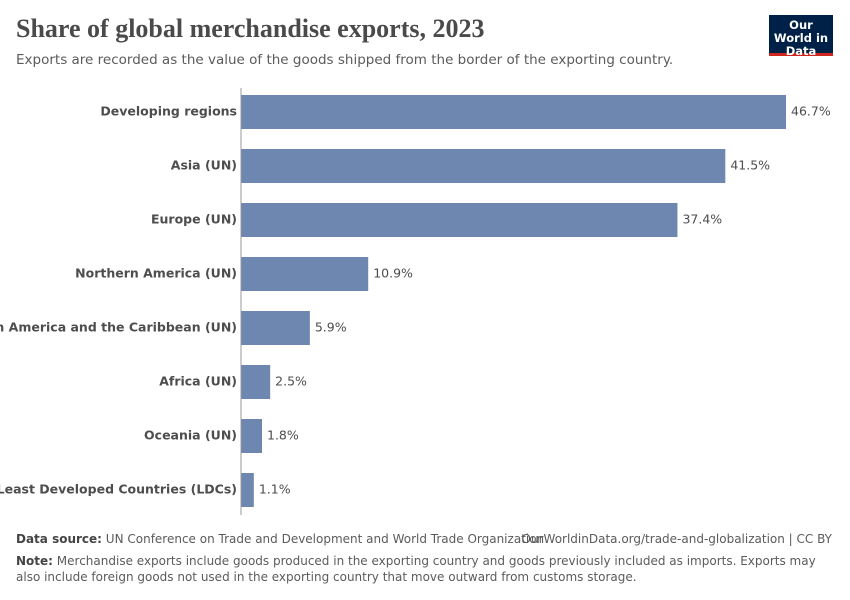  Describe the element at coordinates (750, 165) in the screenshot. I see `value-label: 41.5%` at that location.